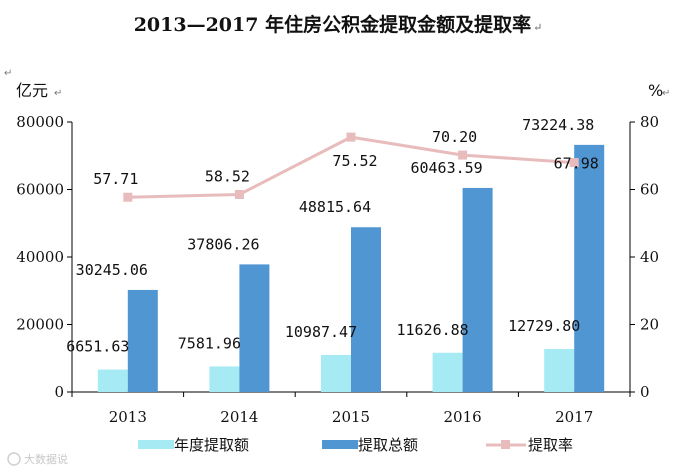  What do you see at coordinates (463, 417) in the screenshot?
I see `x-tick-label: 2016` at bounding box center [463, 417].